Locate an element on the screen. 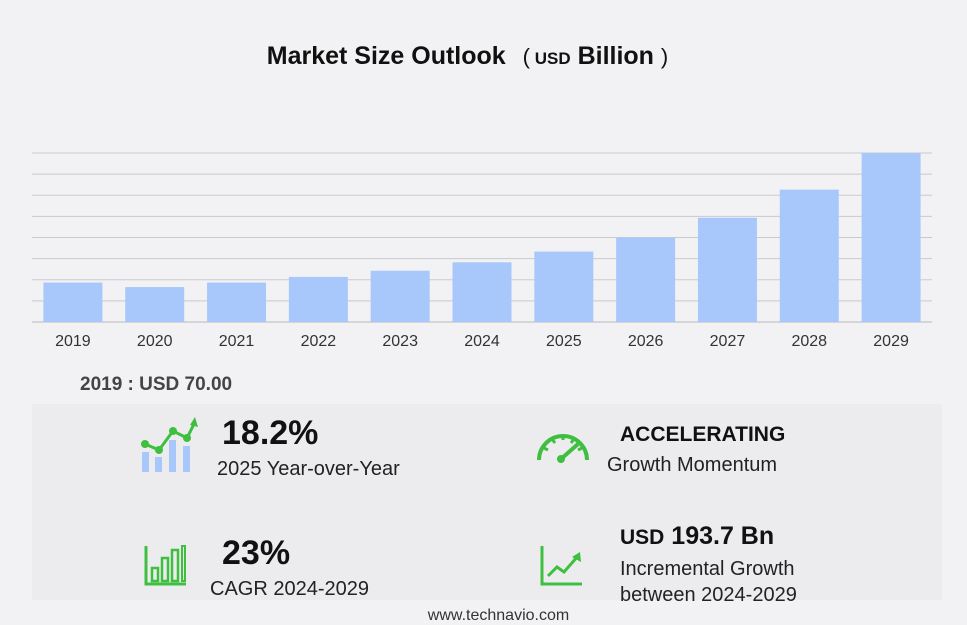 This screenshot has height=625, width=967. x-tick-label-2026: 2026 is located at coordinates (646, 341).